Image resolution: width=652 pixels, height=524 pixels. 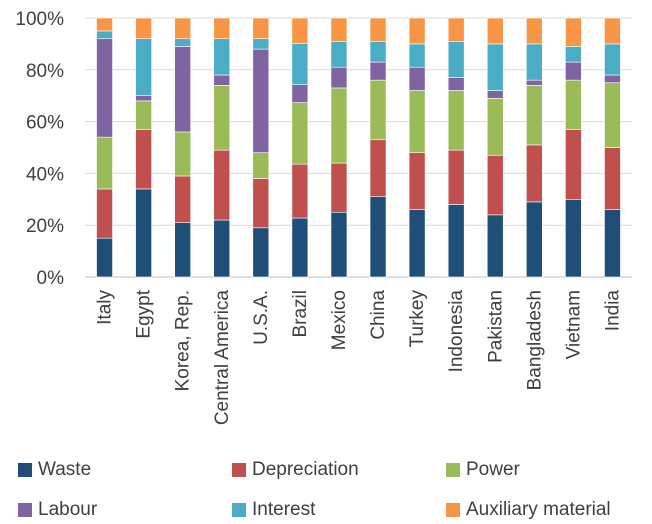 What do you see at coordinates (612, 311) in the screenshot?
I see `x-tick-label: India` at bounding box center [612, 311].